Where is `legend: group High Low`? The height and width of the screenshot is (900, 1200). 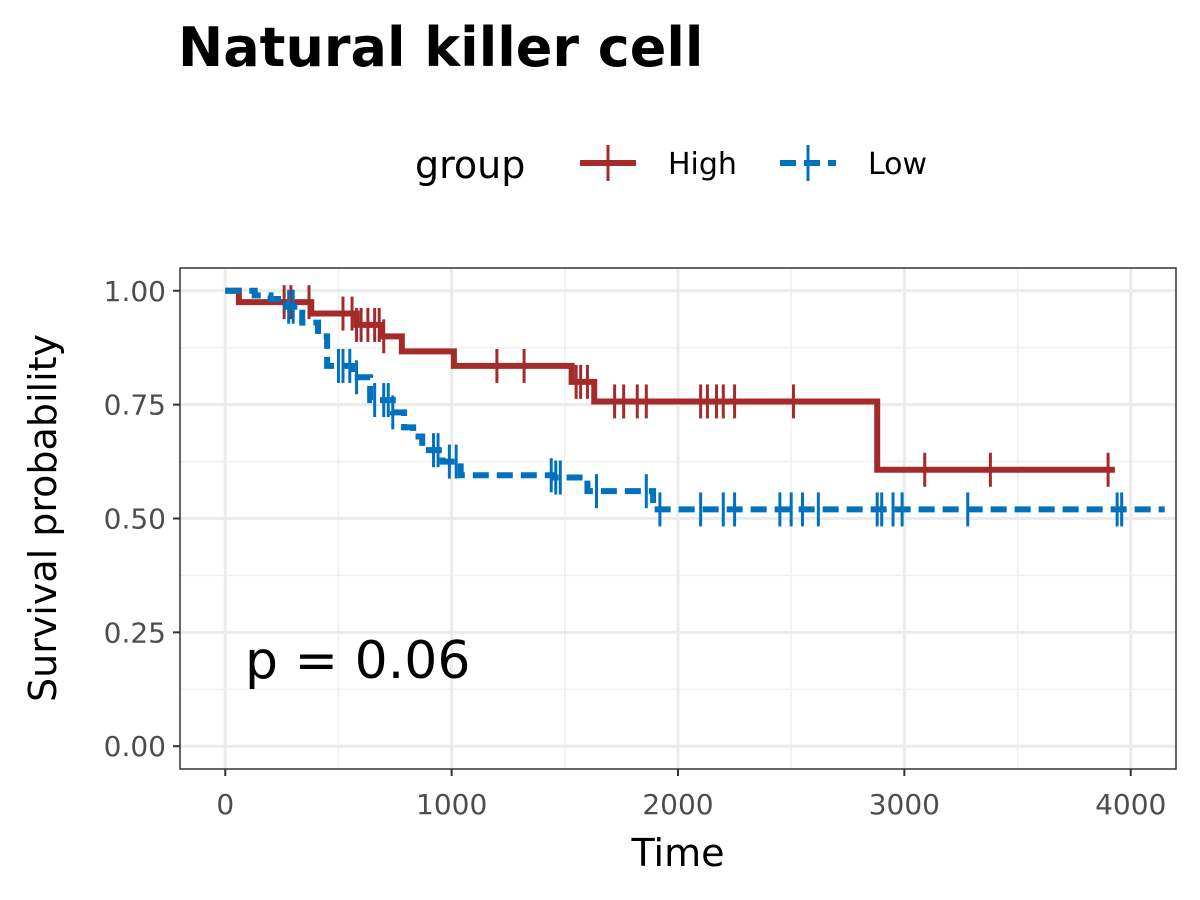
legend: group High Low is located at coordinates (671, 165).